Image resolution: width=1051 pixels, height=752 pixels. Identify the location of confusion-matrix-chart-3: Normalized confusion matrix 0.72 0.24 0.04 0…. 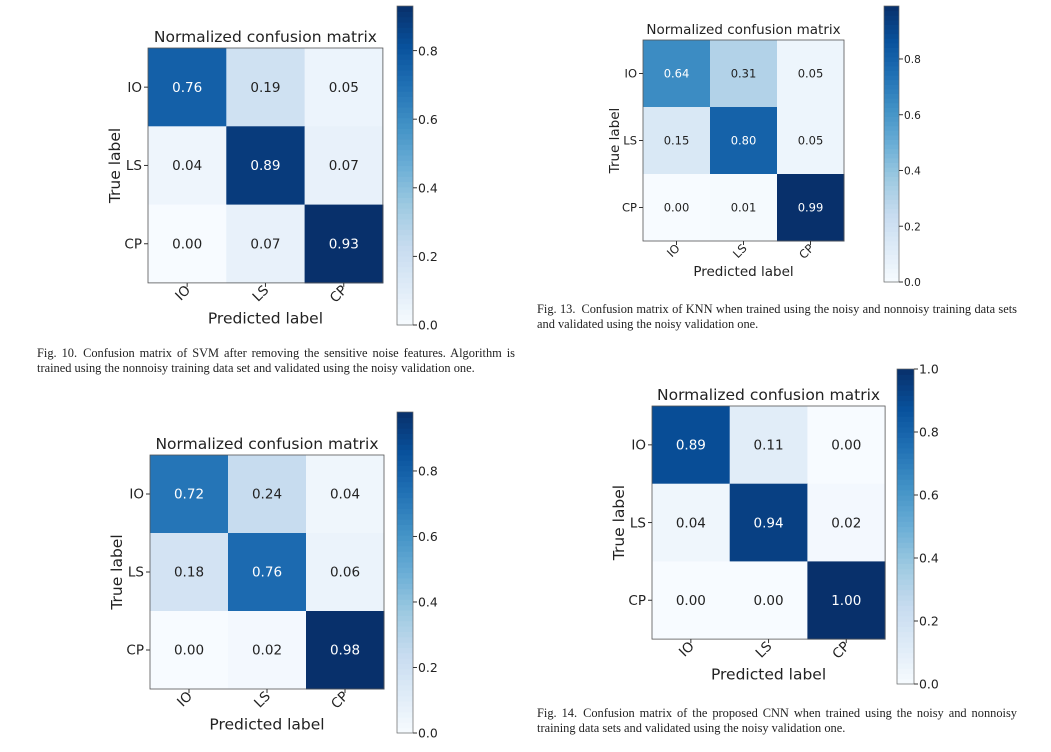
(273, 576).